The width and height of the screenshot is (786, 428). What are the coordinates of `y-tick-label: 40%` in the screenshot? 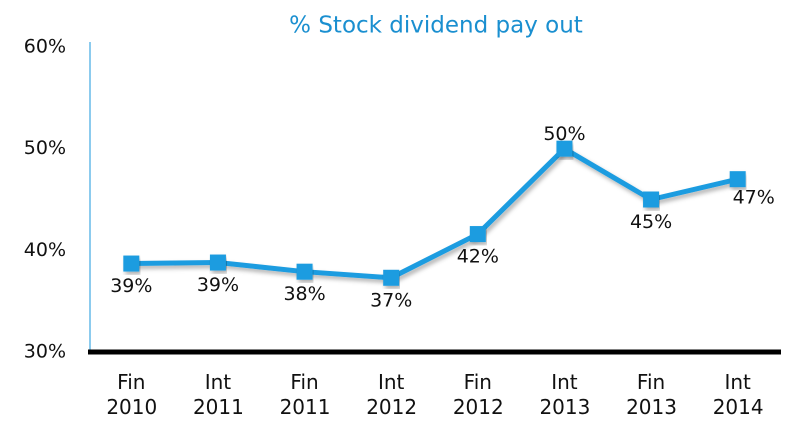 It's located at (45, 250).